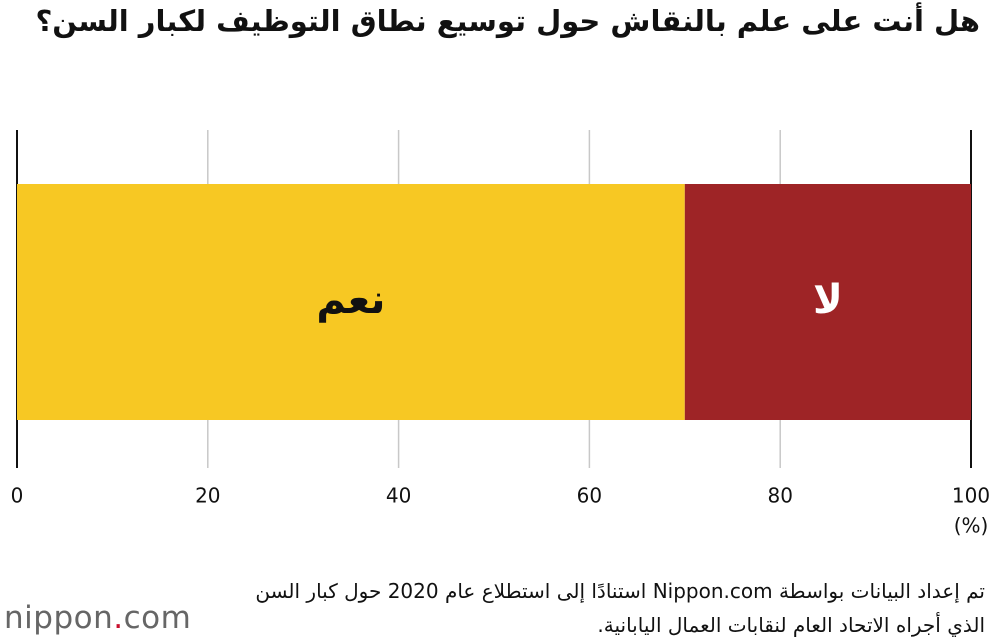 The width and height of the screenshot is (1000, 644). Describe the element at coordinates (17, 496) in the screenshot. I see `x-tick-label: 0` at that location.